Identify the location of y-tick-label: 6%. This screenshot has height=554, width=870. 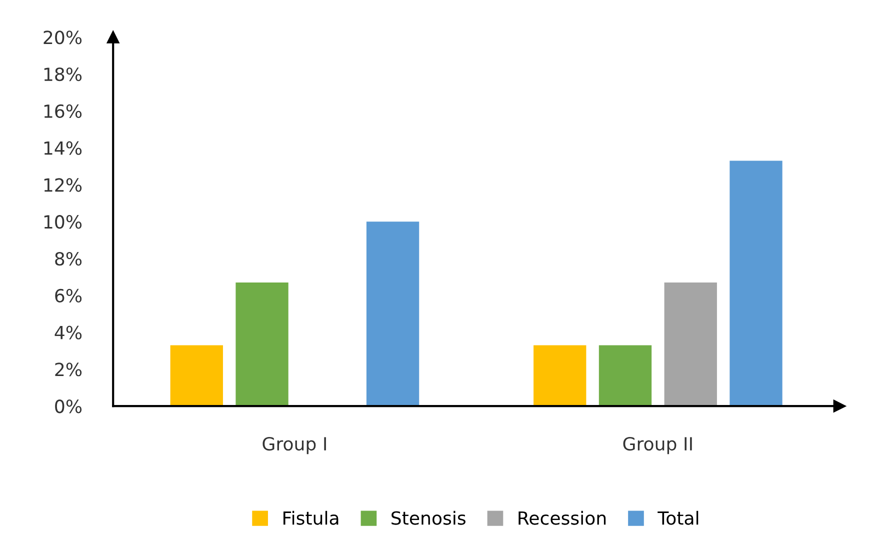
(68, 295).